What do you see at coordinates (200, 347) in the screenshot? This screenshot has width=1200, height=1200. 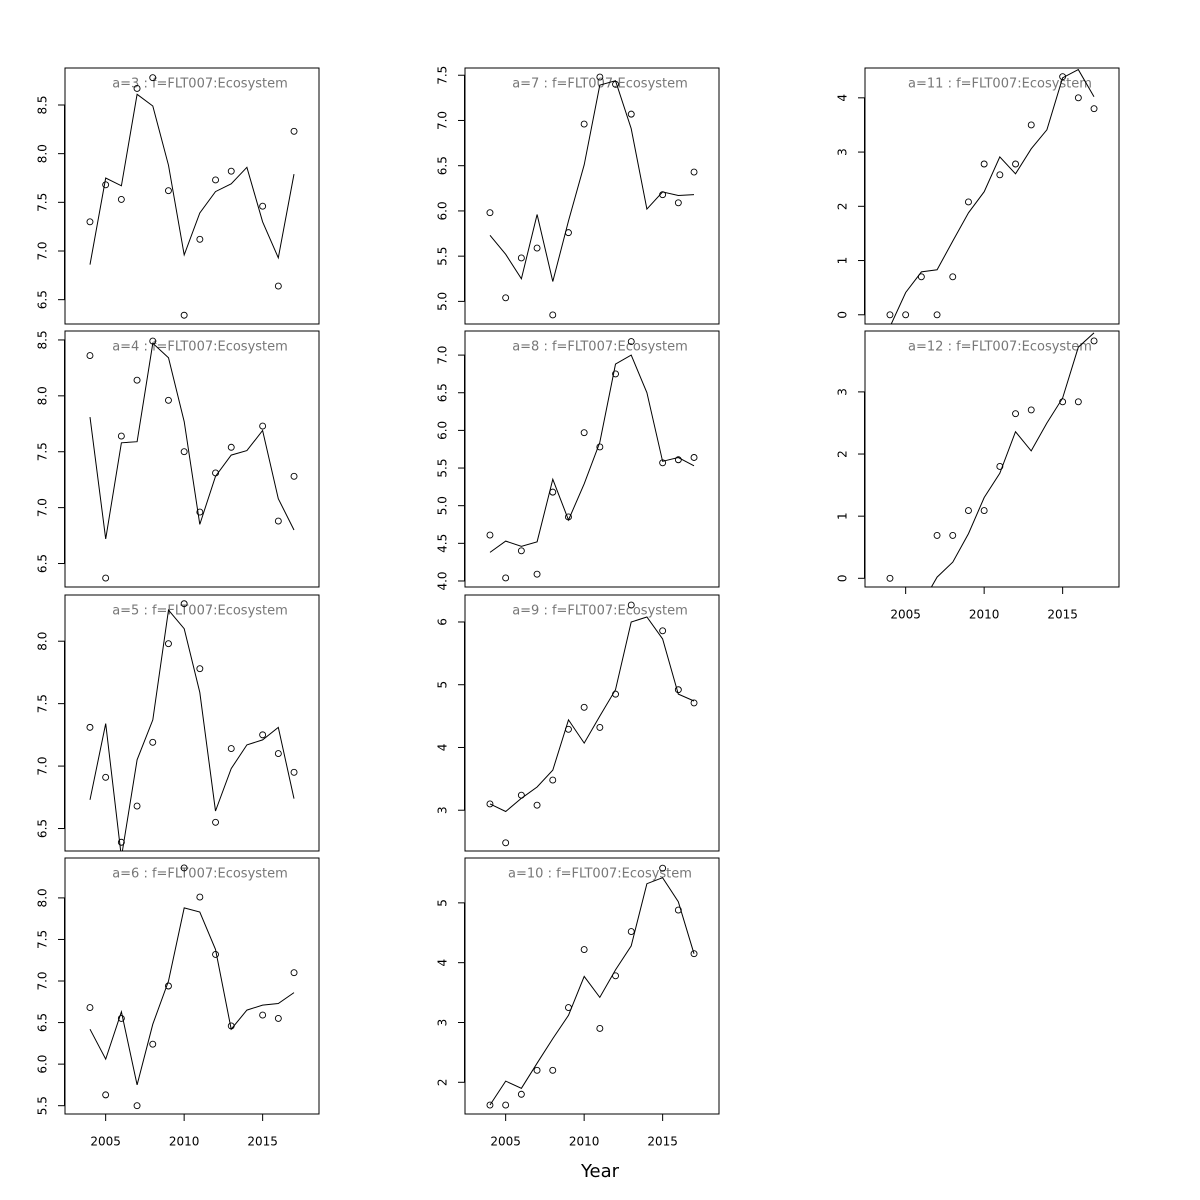 I see `panel-title: a=4 : f=FLT007:Ecosystem` at bounding box center [200, 347].